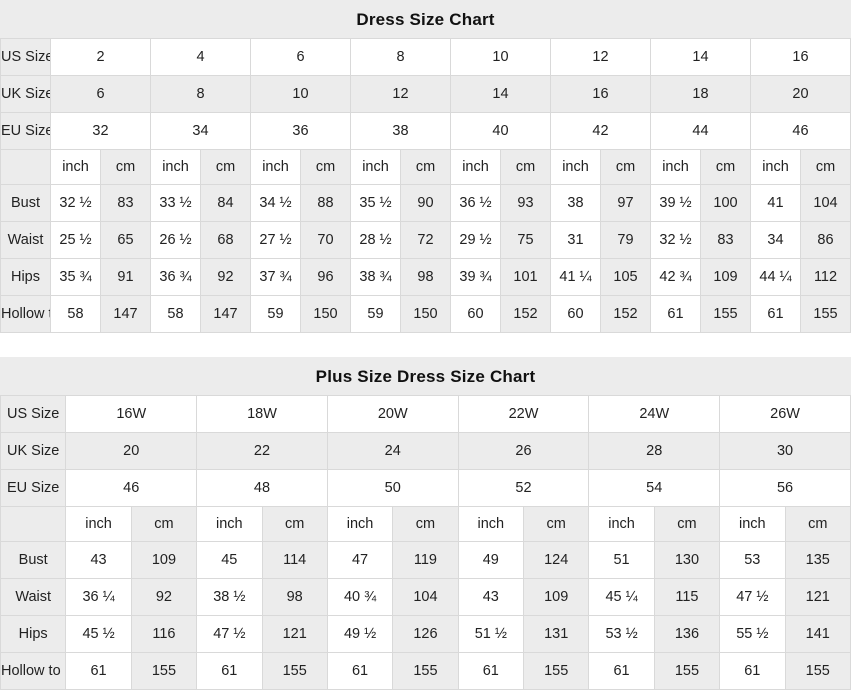 This screenshot has height=690, width=851. I want to click on measure-cell: 49 ½, so click(360, 634).